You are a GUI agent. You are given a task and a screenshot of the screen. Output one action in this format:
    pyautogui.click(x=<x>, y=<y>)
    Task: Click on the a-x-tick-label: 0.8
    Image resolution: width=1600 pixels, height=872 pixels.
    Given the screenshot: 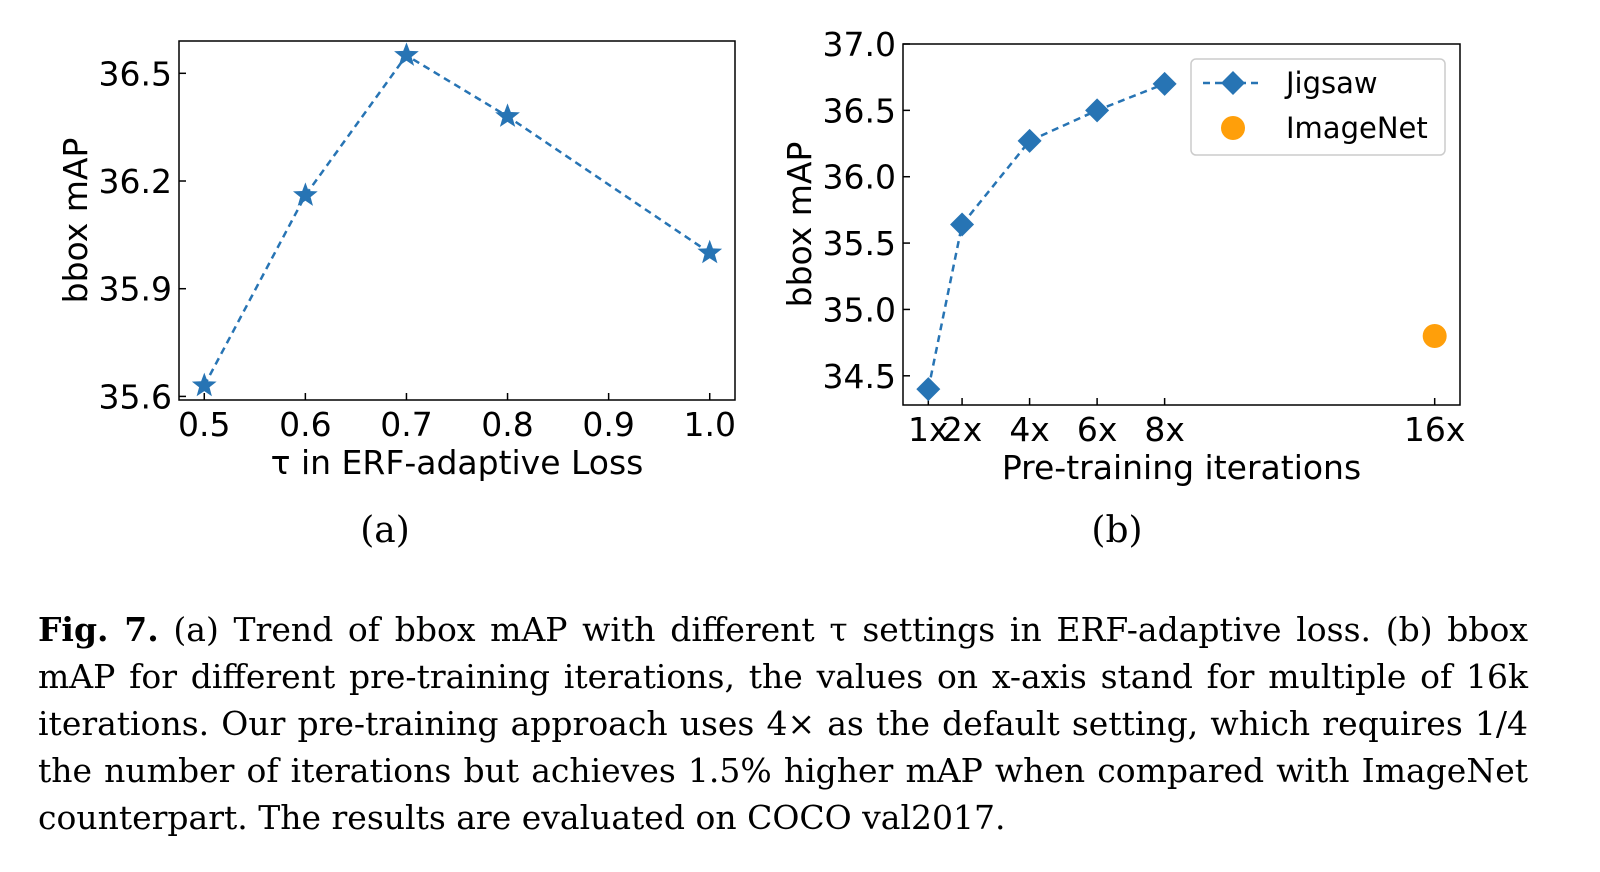 What is the action you would take?
    pyautogui.click(x=507, y=424)
    